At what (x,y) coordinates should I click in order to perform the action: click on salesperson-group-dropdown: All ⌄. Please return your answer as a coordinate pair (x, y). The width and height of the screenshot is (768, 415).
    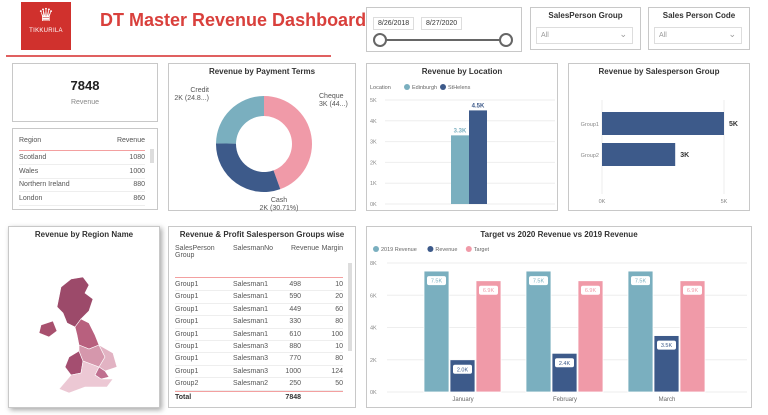
    Looking at the image, I should click on (584, 35).